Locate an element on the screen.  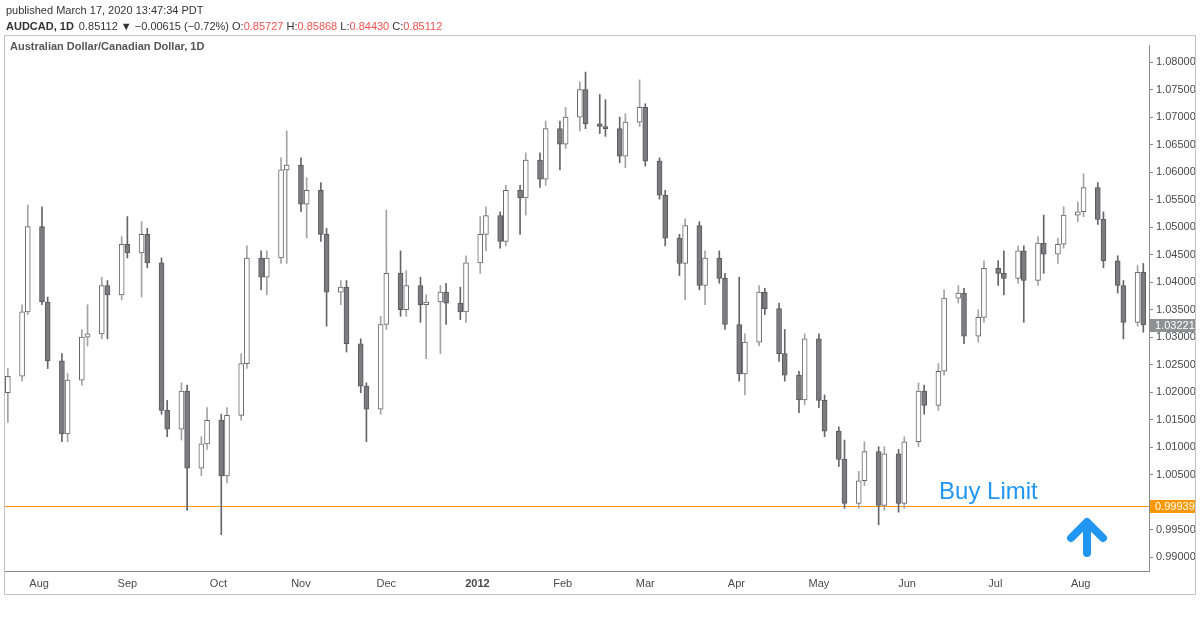
y-tick-label: 1.03000 is located at coordinates (1176, 336).